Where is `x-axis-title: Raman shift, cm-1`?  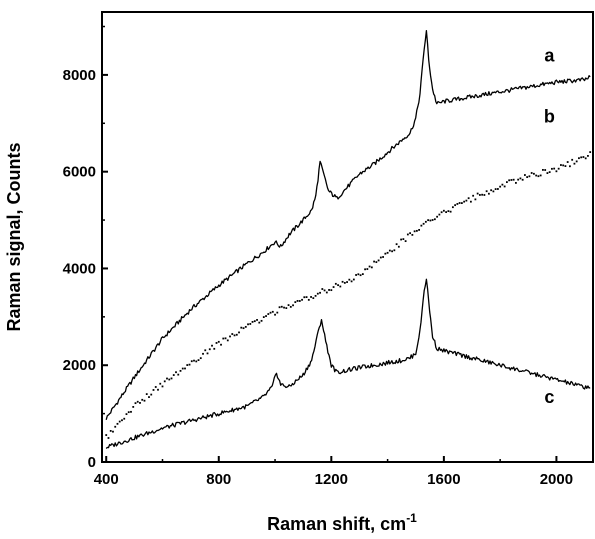 x-axis-title: Raman shift, cm-1 is located at coordinates (342, 522).